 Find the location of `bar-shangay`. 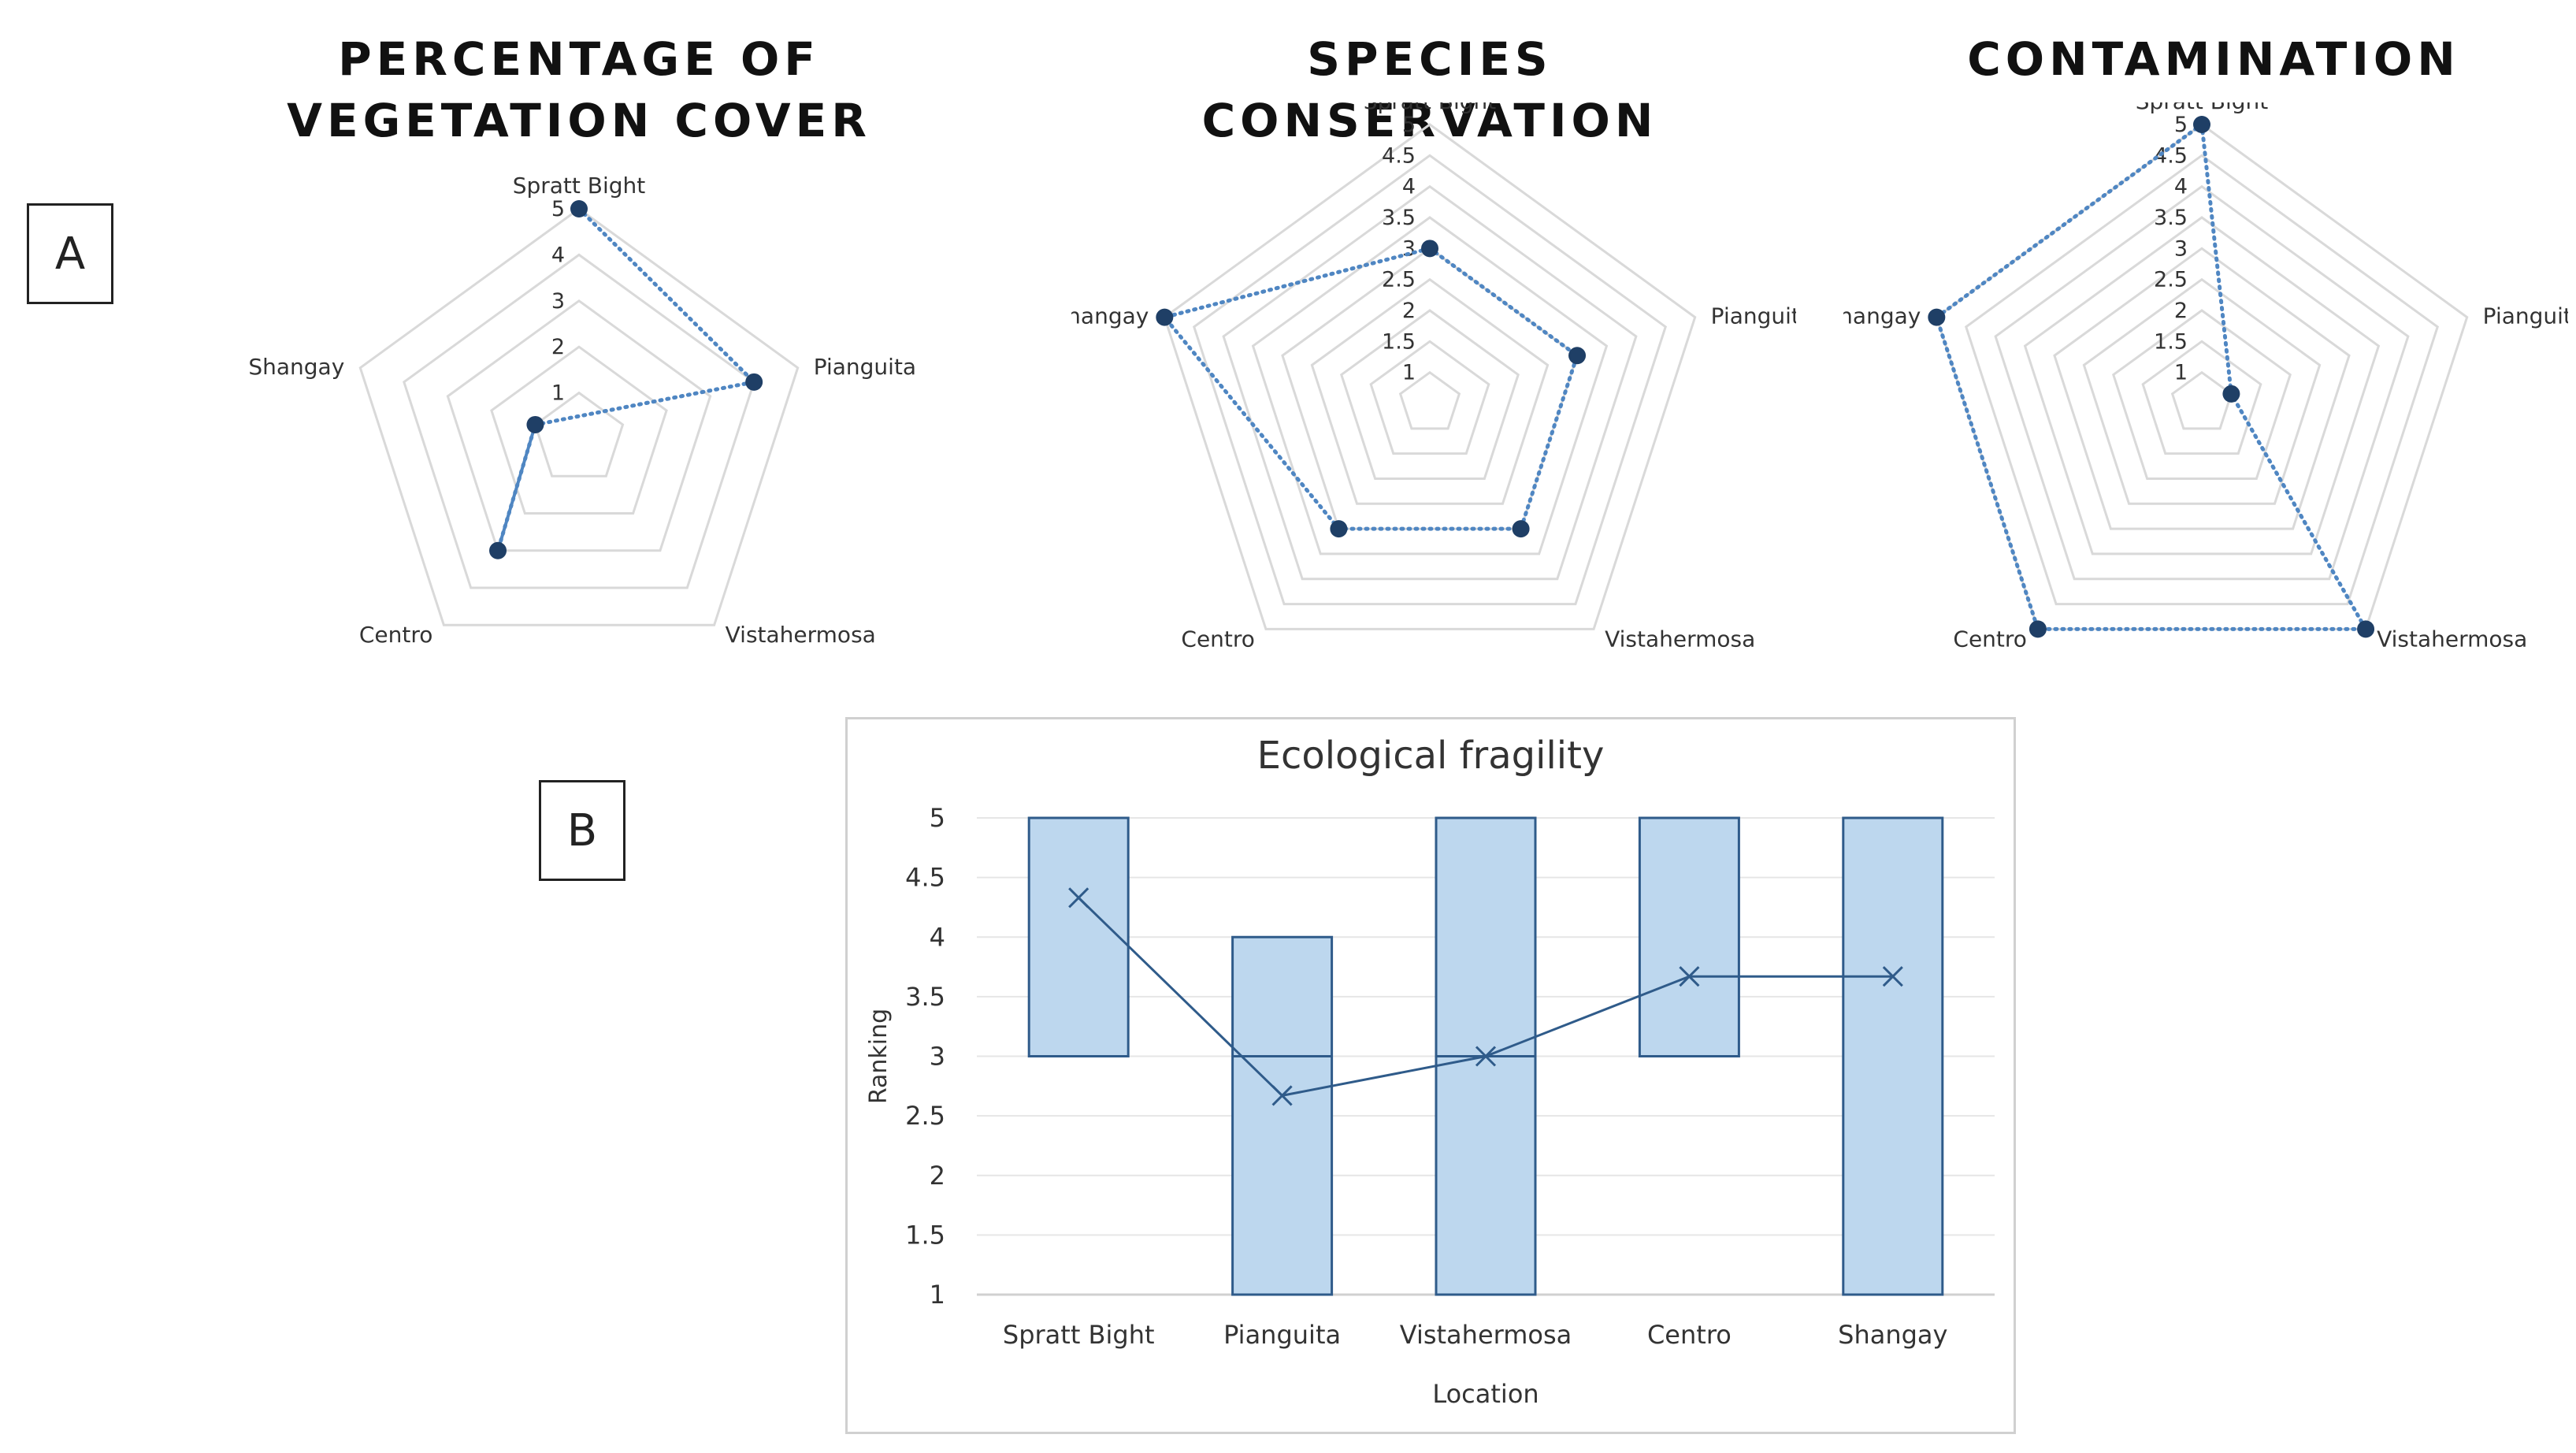

bar-shangay is located at coordinates (1893, 1056).